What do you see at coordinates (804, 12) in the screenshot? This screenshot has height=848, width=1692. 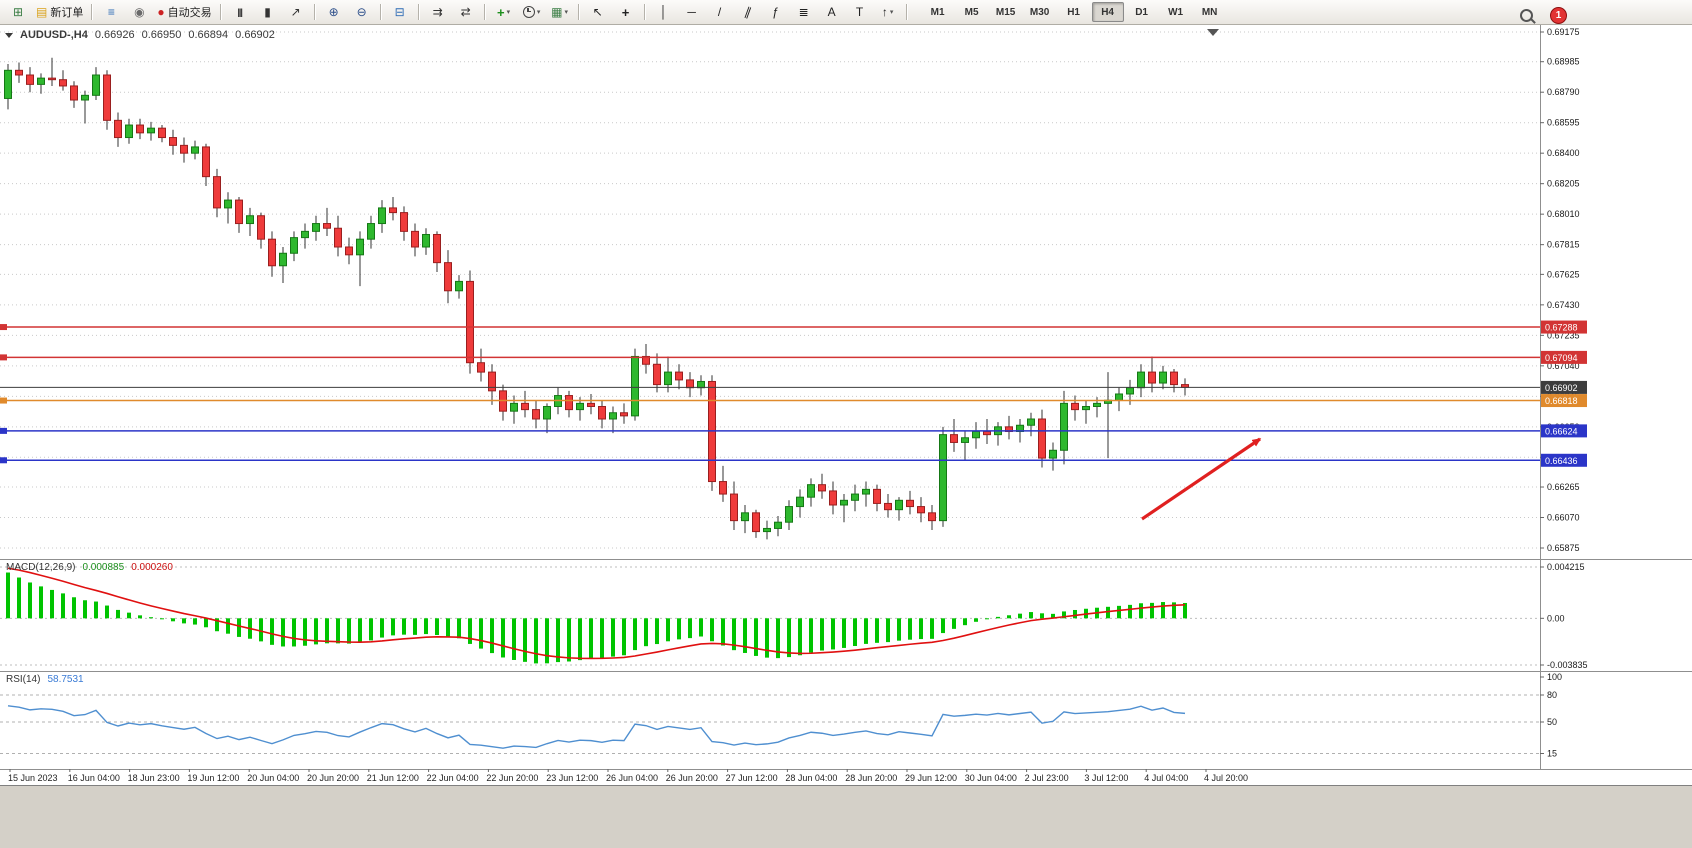 I see `shapes-button: ≣` at bounding box center [804, 12].